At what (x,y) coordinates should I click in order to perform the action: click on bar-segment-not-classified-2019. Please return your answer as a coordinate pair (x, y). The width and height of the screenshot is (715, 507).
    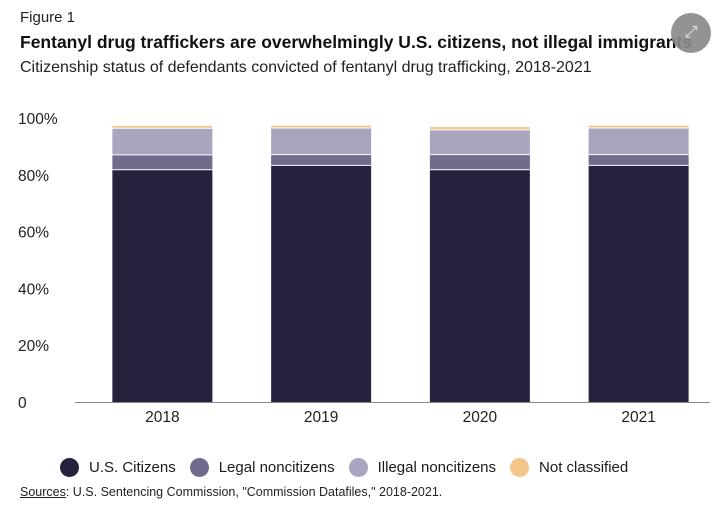
    Looking at the image, I should click on (321, 126).